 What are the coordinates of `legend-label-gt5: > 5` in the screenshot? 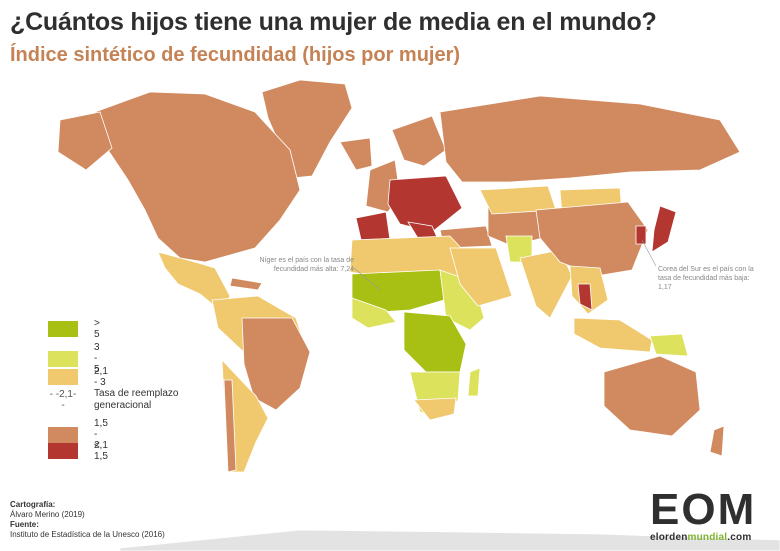 It's located at (97, 329).